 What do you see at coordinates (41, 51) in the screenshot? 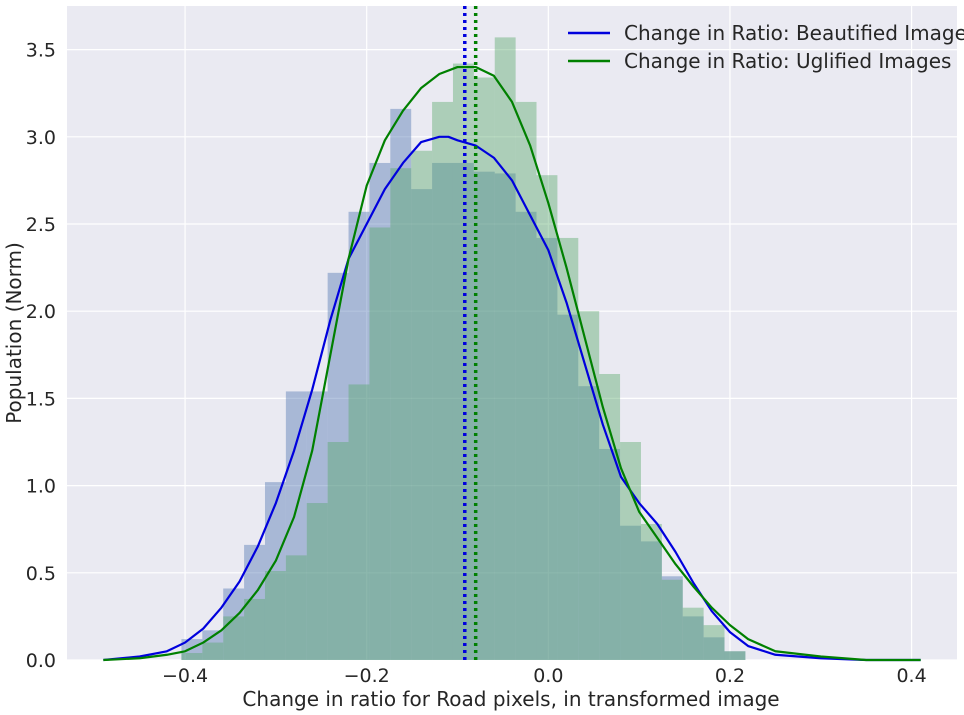
I see `y-tick-label: 3.5` at bounding box center [41, 51].